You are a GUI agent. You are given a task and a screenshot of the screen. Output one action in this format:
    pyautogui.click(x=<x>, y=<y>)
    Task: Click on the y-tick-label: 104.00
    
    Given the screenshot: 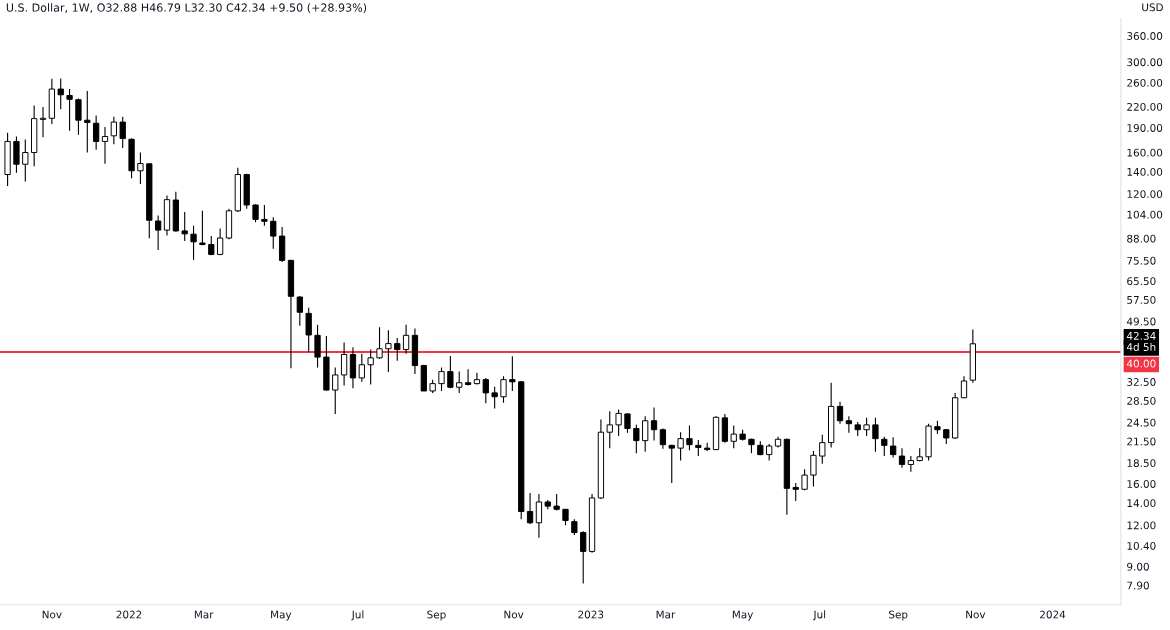 What is the action you would take?
    pyautogui.click(x=1145, y=214)
    